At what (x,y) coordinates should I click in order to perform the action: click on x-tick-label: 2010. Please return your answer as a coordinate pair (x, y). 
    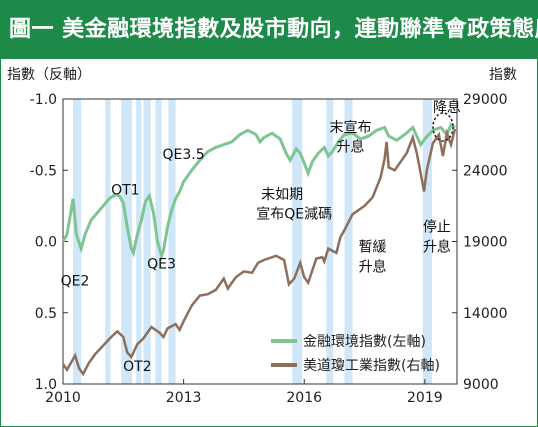
    Looking at the image, I should click on (63, 398).